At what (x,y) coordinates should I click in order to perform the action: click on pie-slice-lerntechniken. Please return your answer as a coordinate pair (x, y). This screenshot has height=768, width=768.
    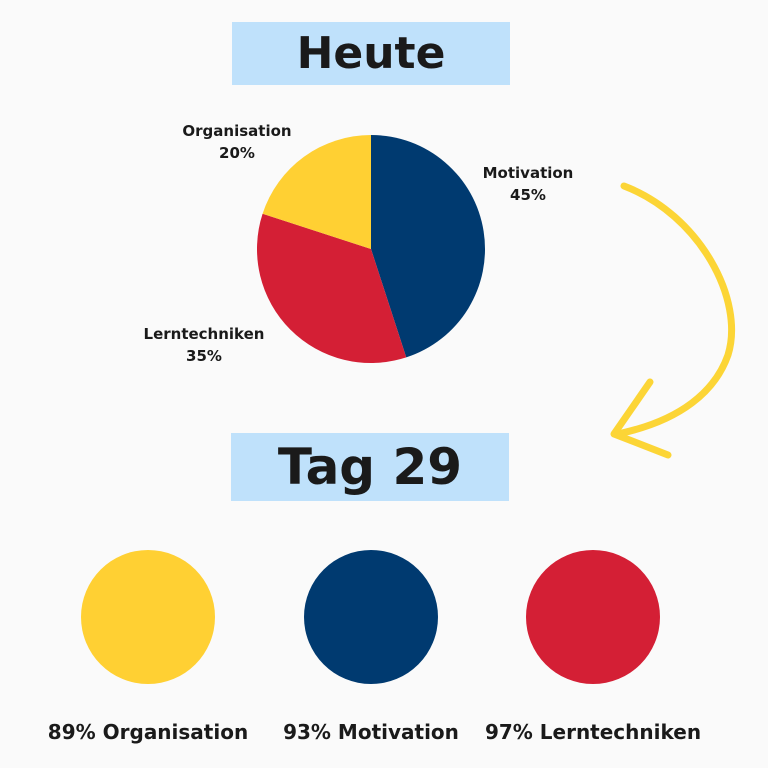
    Looking at the image, I should click on (332, 288).